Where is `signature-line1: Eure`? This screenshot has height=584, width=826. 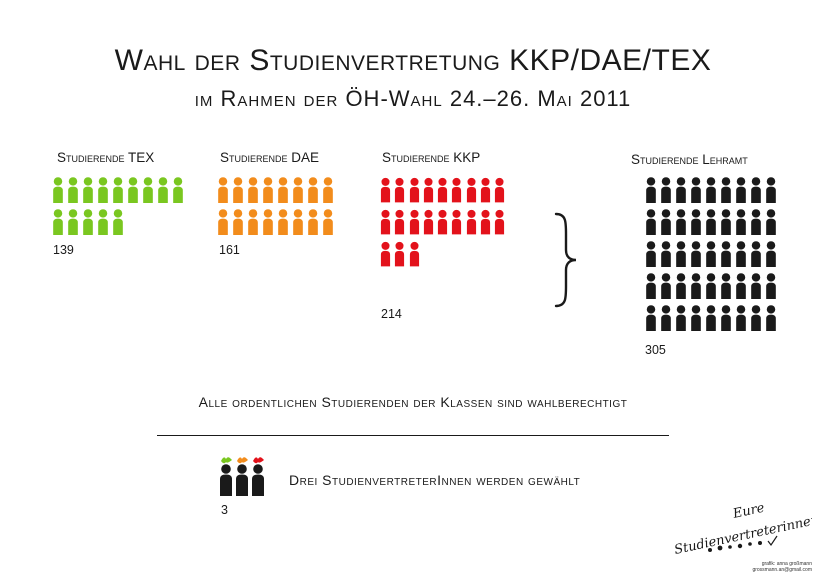 signature-line1: Eure is located at coordinates (748, 512).